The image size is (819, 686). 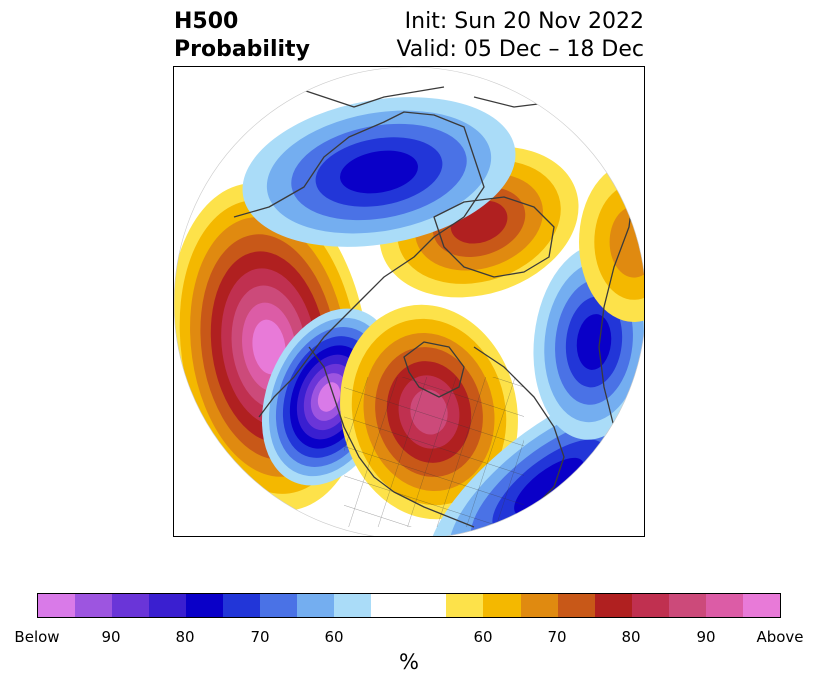 What do you see at coordinates (369, 97) in the screenshot?
I see `siberia-coastline` at bounding box center [369, 97].